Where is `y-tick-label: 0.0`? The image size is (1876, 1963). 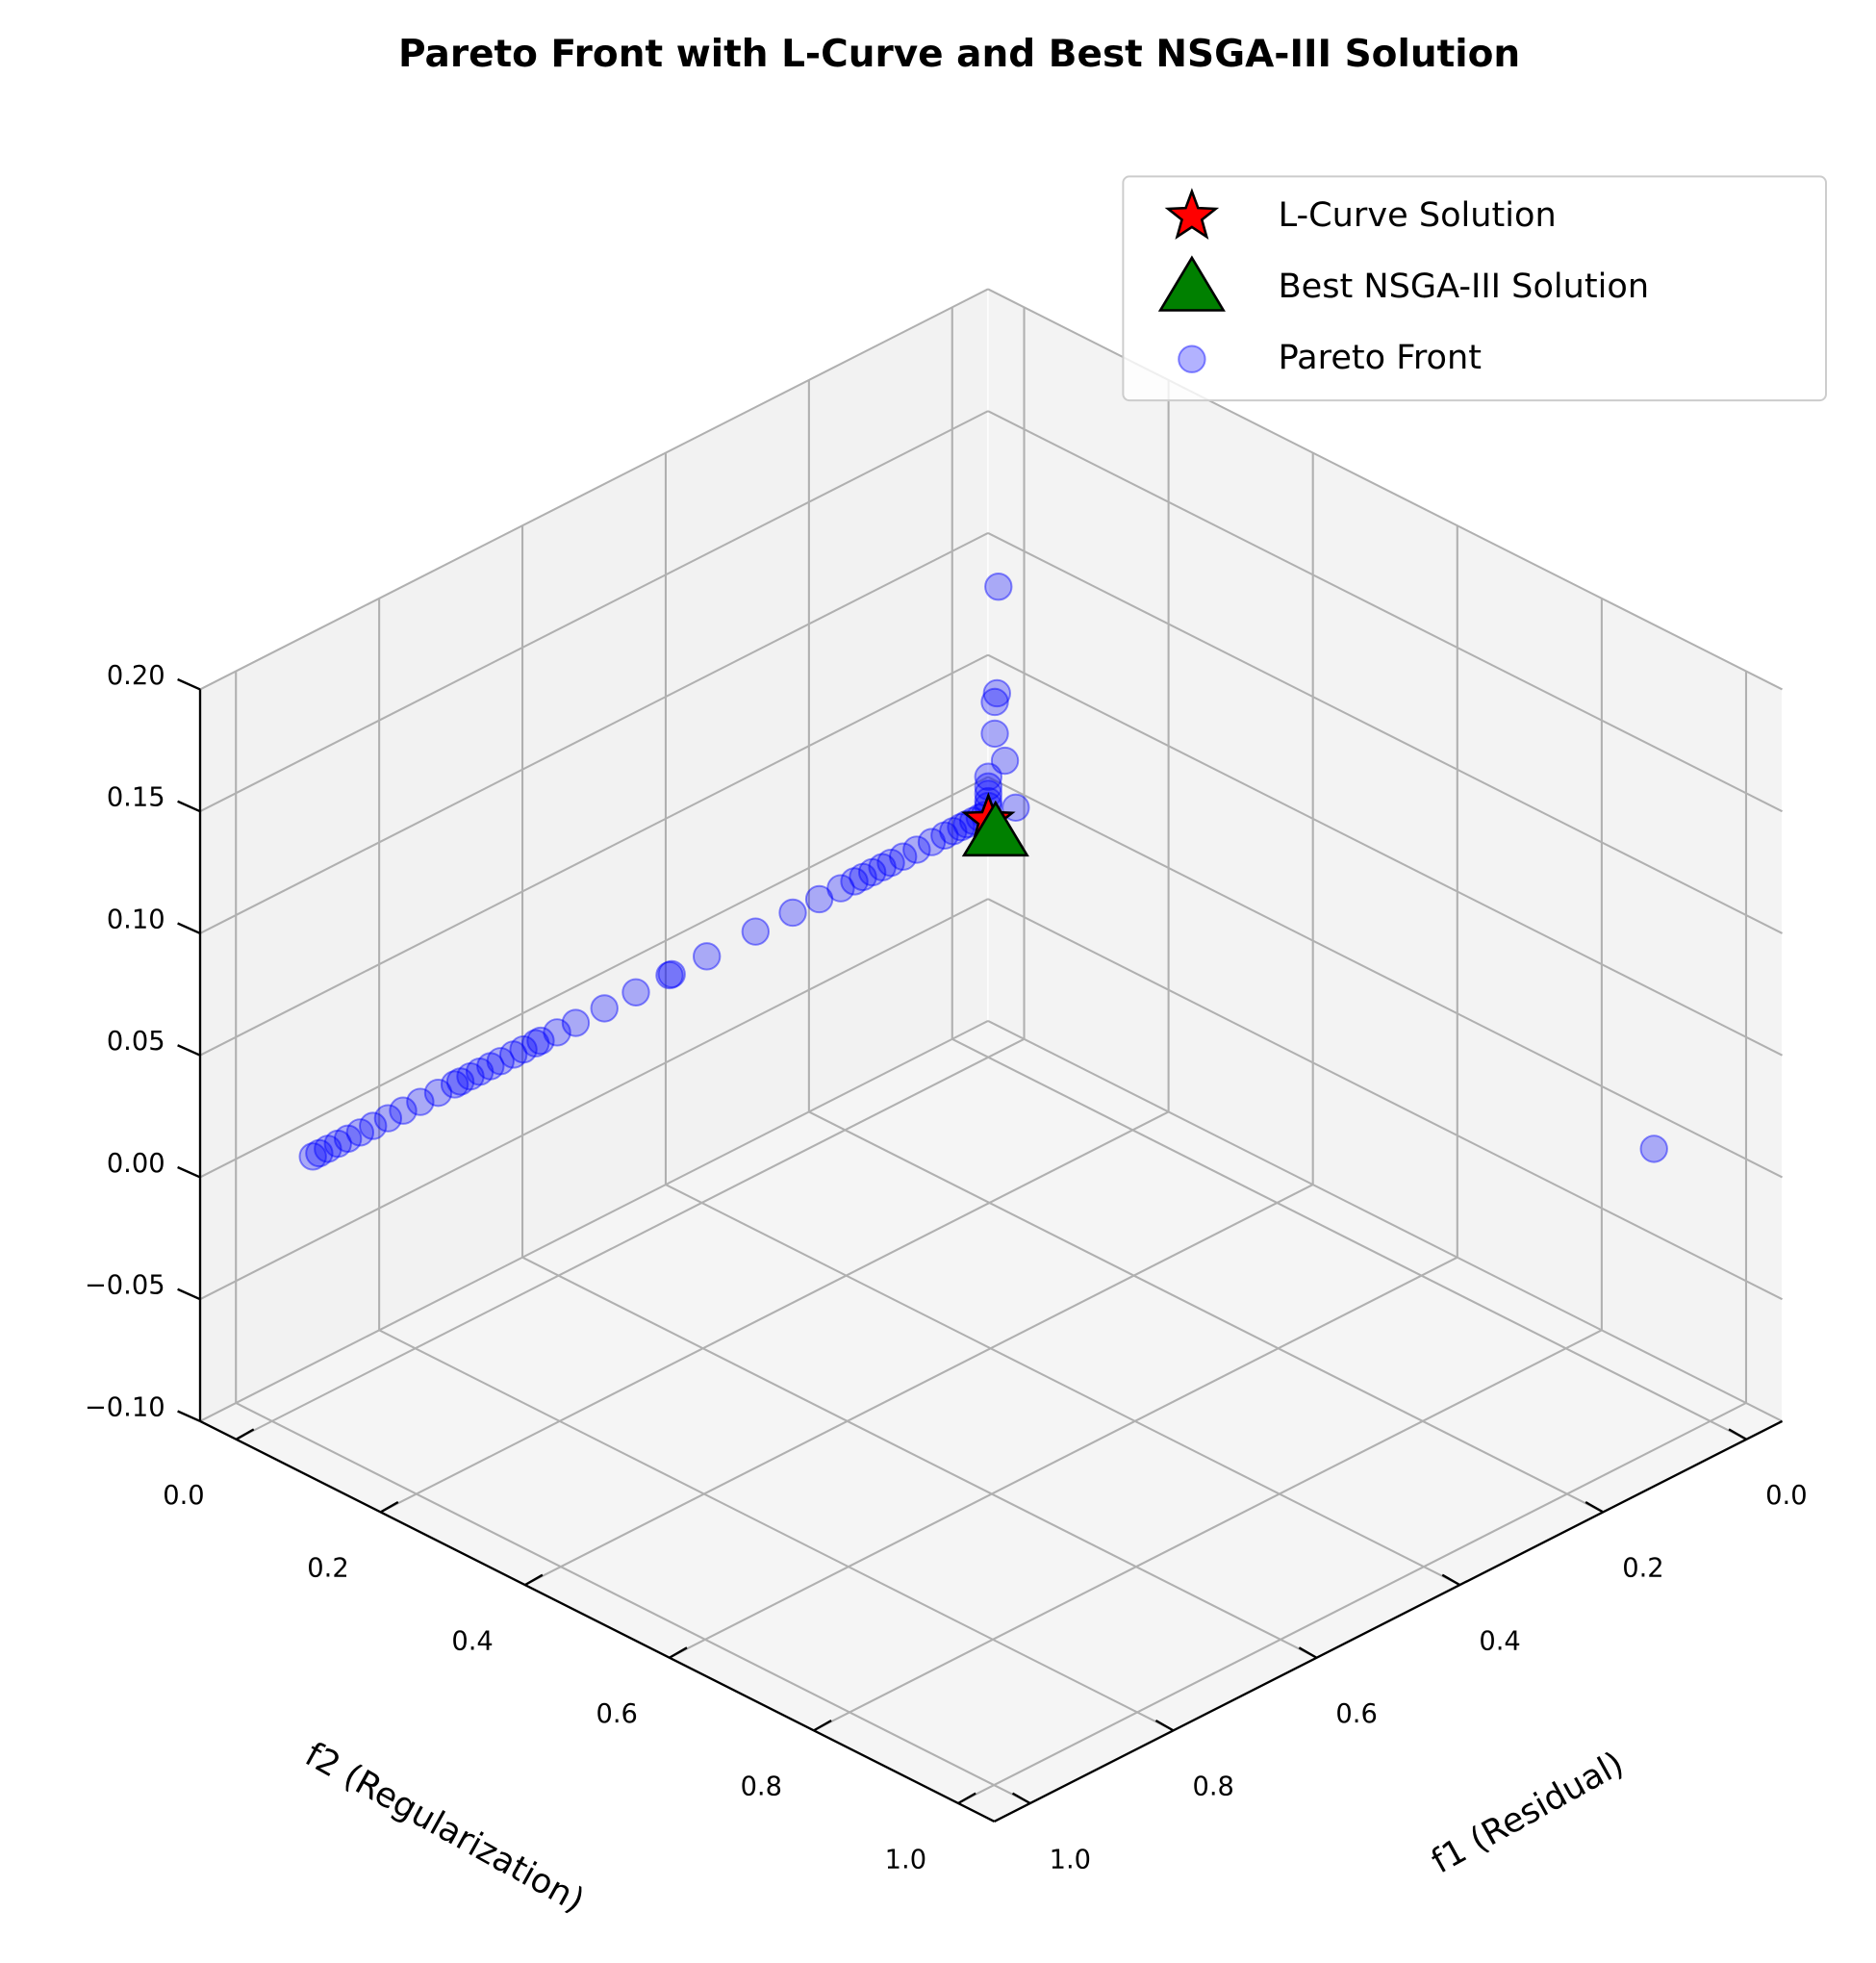
y-tick-label: 0.0 is located at coordinates (183, 1496).